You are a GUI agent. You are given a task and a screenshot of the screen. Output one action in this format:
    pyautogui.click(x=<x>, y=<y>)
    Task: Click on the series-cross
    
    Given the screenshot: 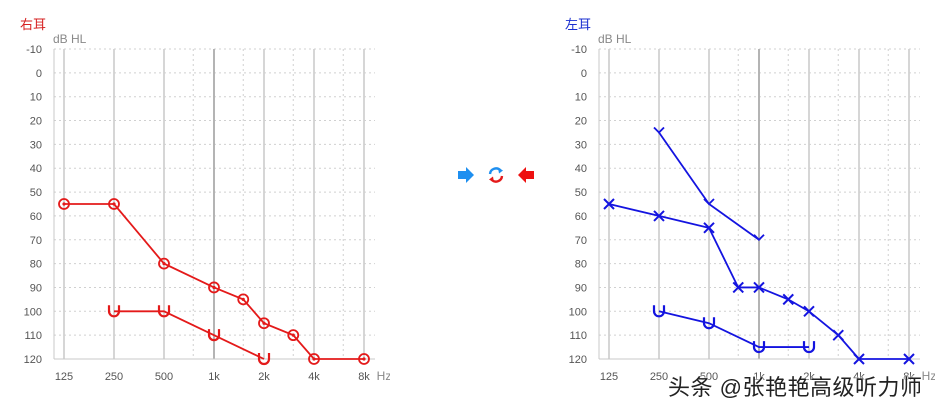 What is the action you would take?
    pyautogui.click(x=759, y=281)
    